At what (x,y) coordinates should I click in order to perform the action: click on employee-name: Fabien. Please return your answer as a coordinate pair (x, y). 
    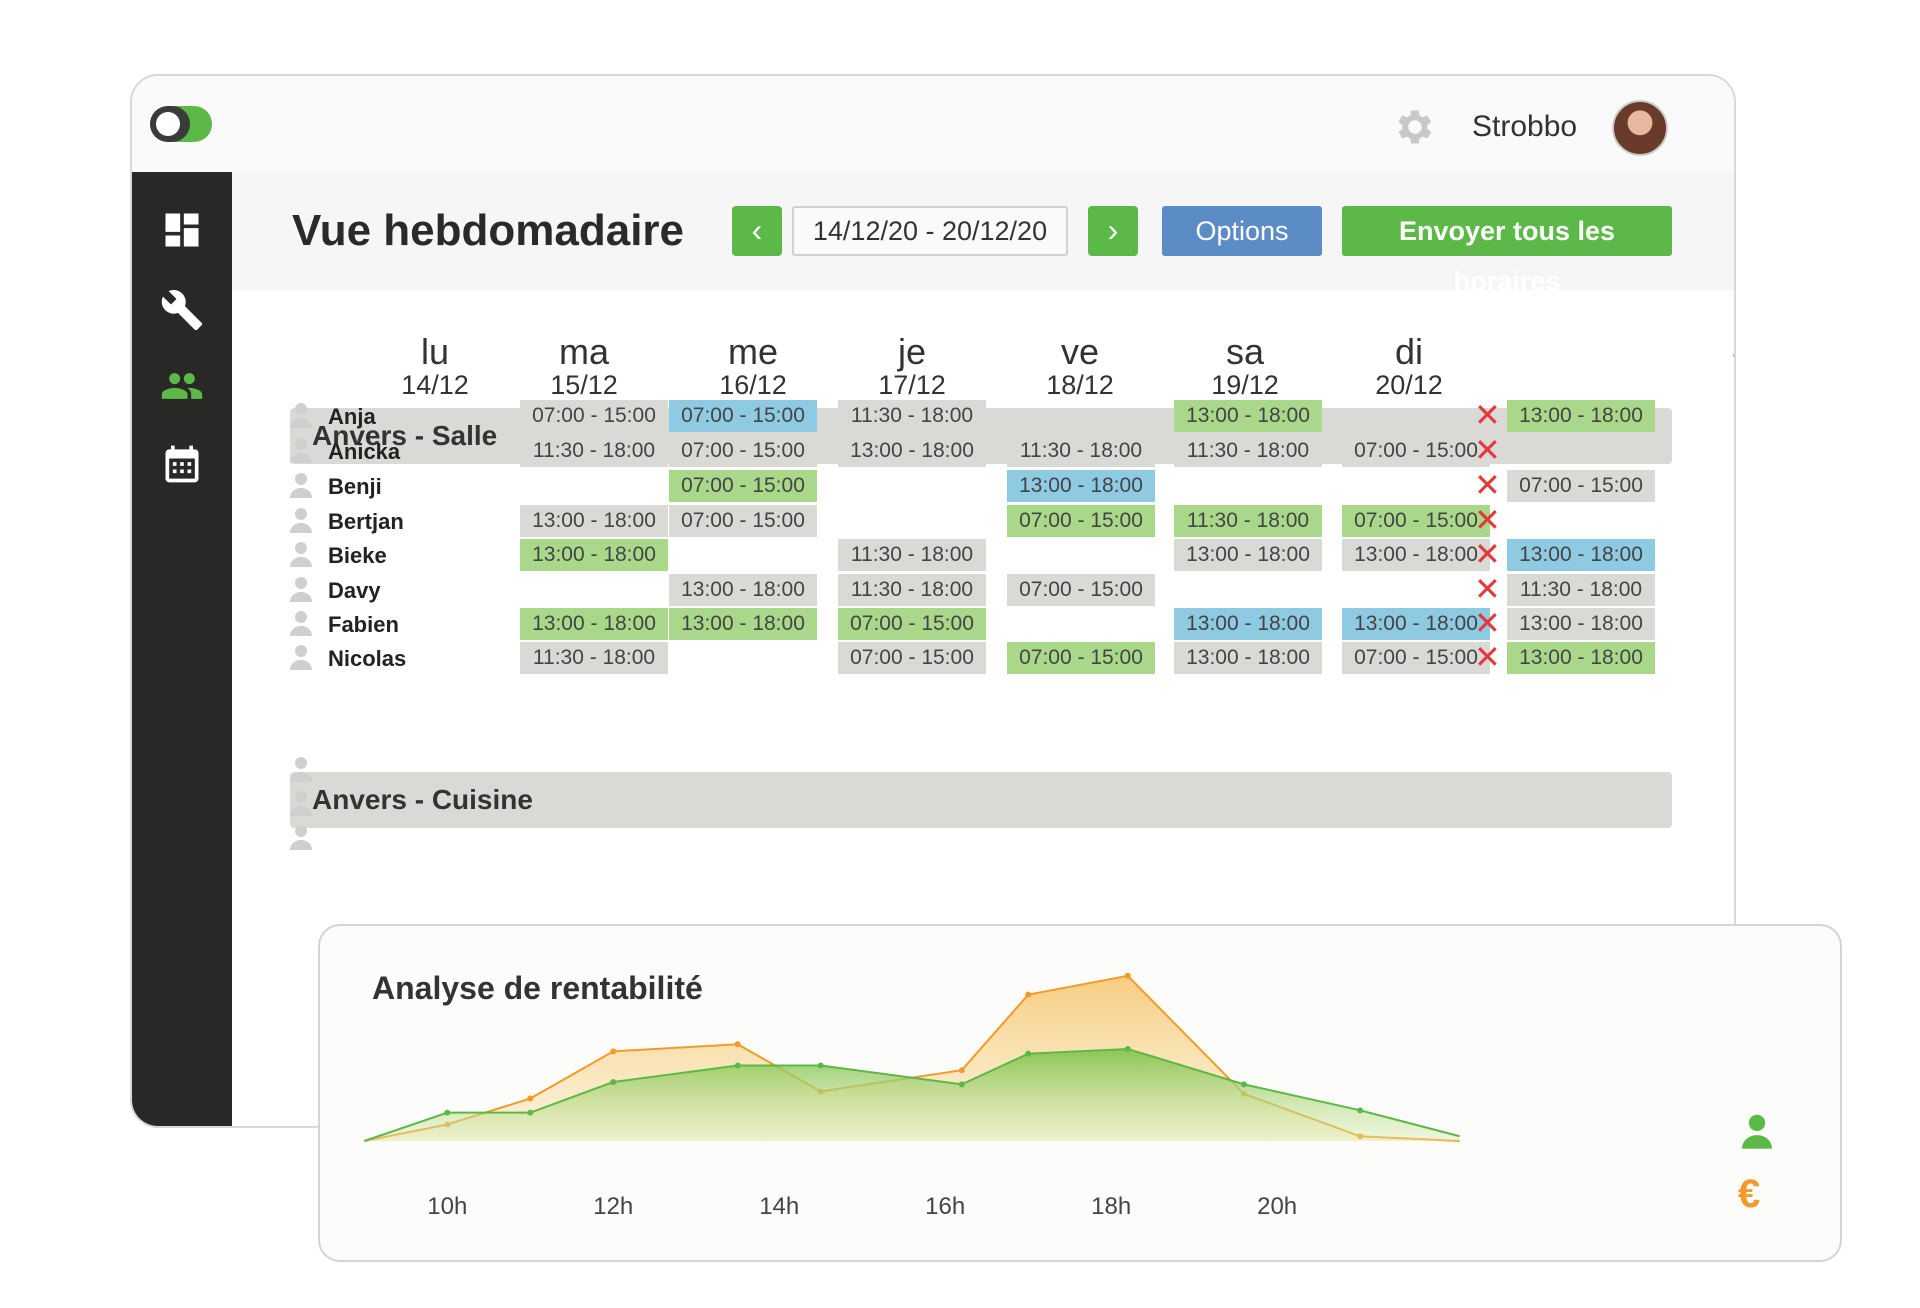
    Looking at the image, I should click on (363, 624).